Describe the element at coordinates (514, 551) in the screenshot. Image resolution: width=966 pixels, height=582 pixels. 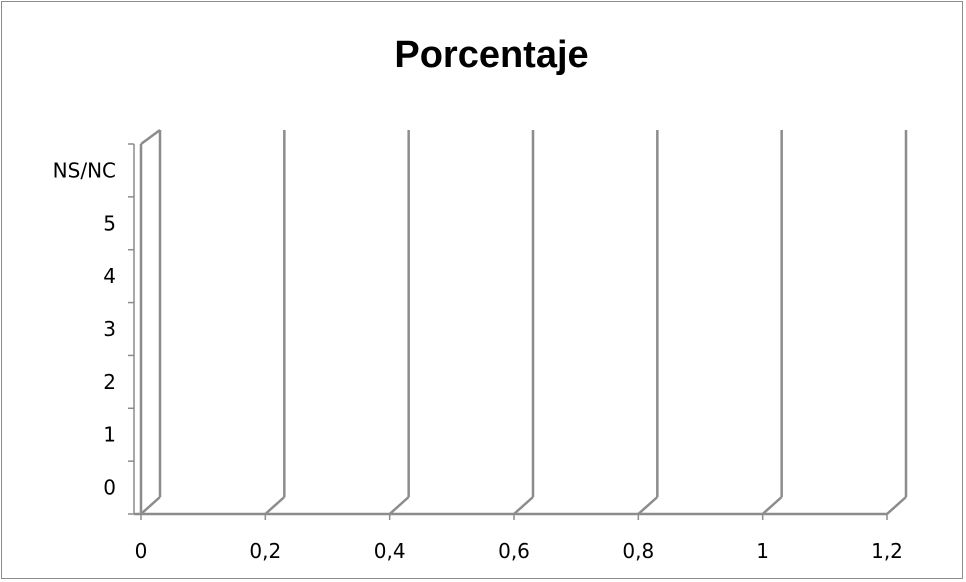
I see `x-tick-label: 0,6` at that location.